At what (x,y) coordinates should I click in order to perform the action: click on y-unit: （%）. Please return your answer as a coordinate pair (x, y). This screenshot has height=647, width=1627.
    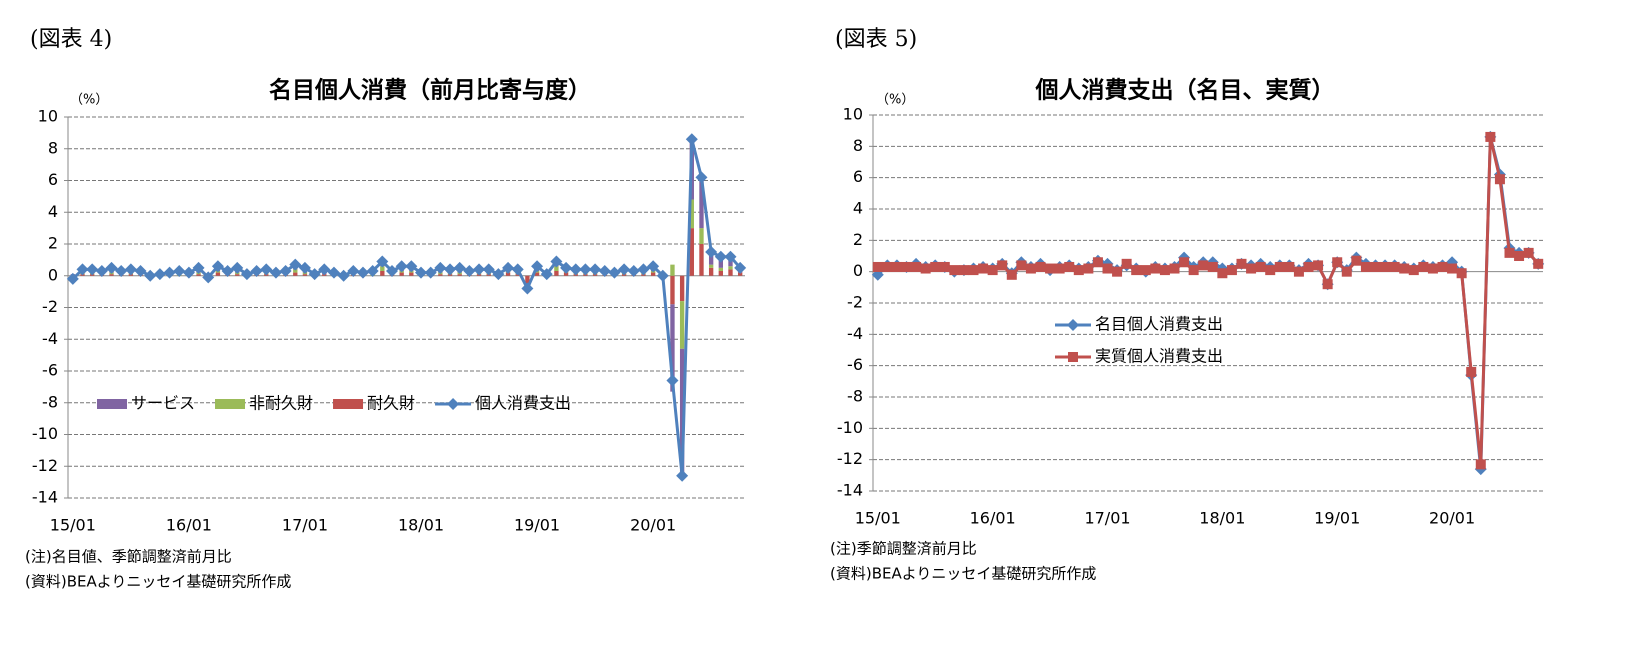
    Looking at the image, I should click on (895, 100).